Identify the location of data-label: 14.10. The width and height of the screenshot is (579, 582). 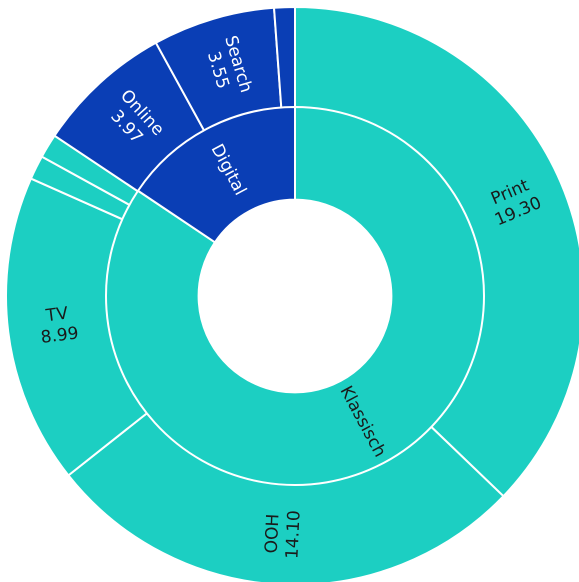
(293, 535).